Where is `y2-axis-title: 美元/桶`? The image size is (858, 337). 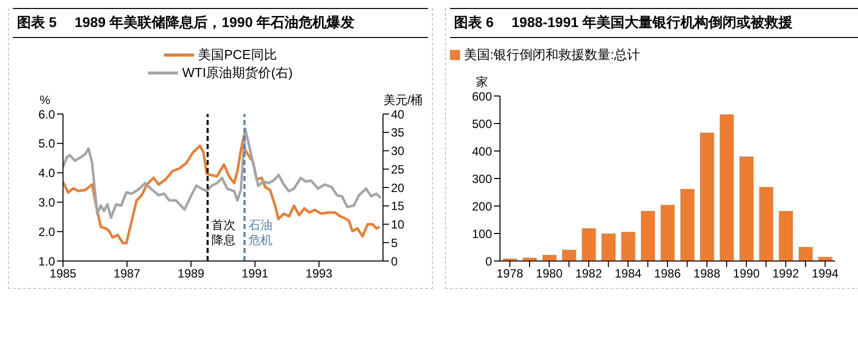
y2-axis-title: 美元/桶 is located at coordinates (403, 100).